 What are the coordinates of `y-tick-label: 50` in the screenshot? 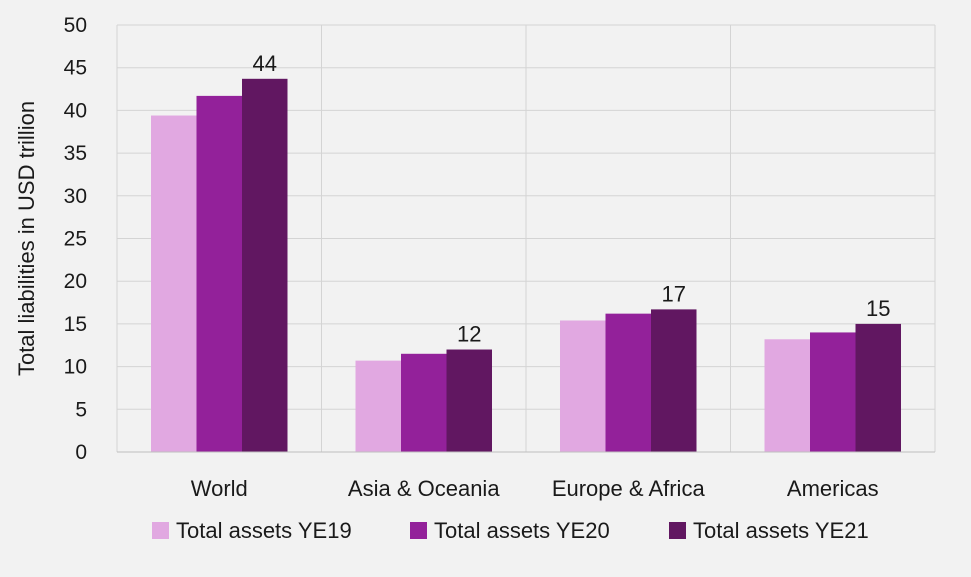 It's located at (75, 25).